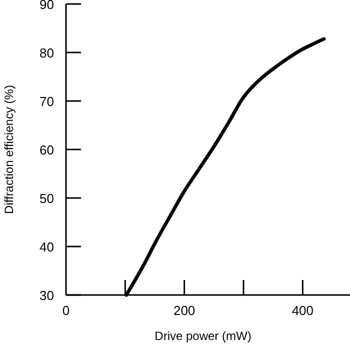 The height and width of the screenshot is (350, 350). Describe the element at coordinates (47, 101) in the screenshot. I see `y-tick-label: 70` at that location.